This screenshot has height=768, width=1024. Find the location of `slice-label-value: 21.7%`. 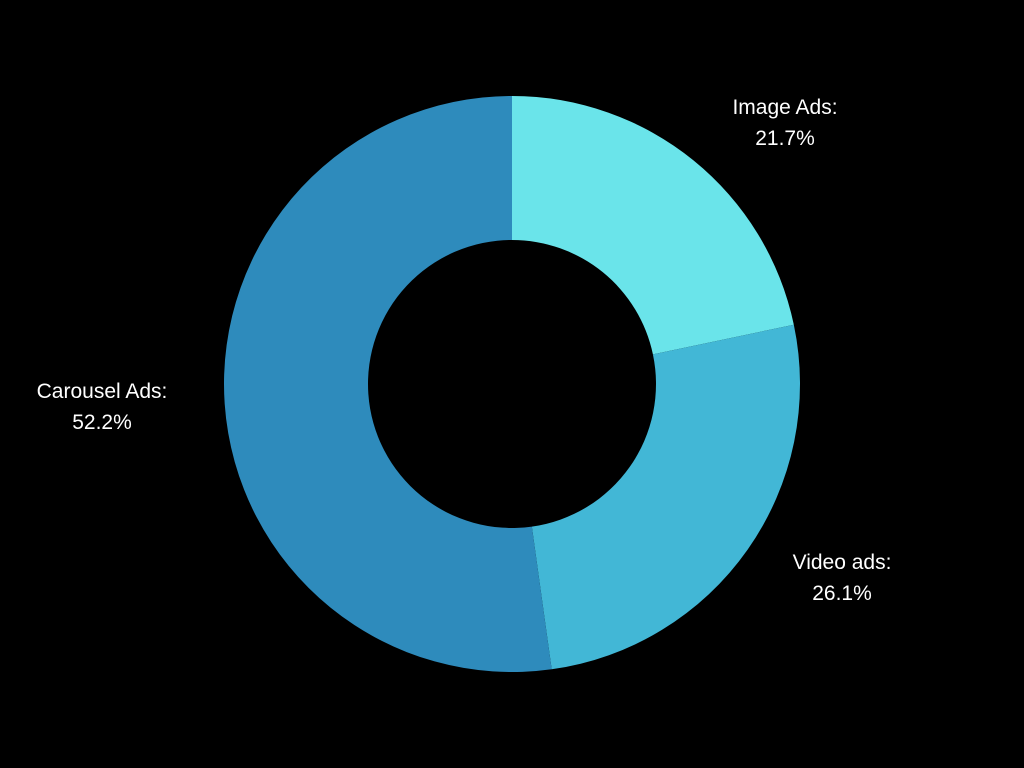

slice-label-value: 21.7% is located at coordinates (785, 138).